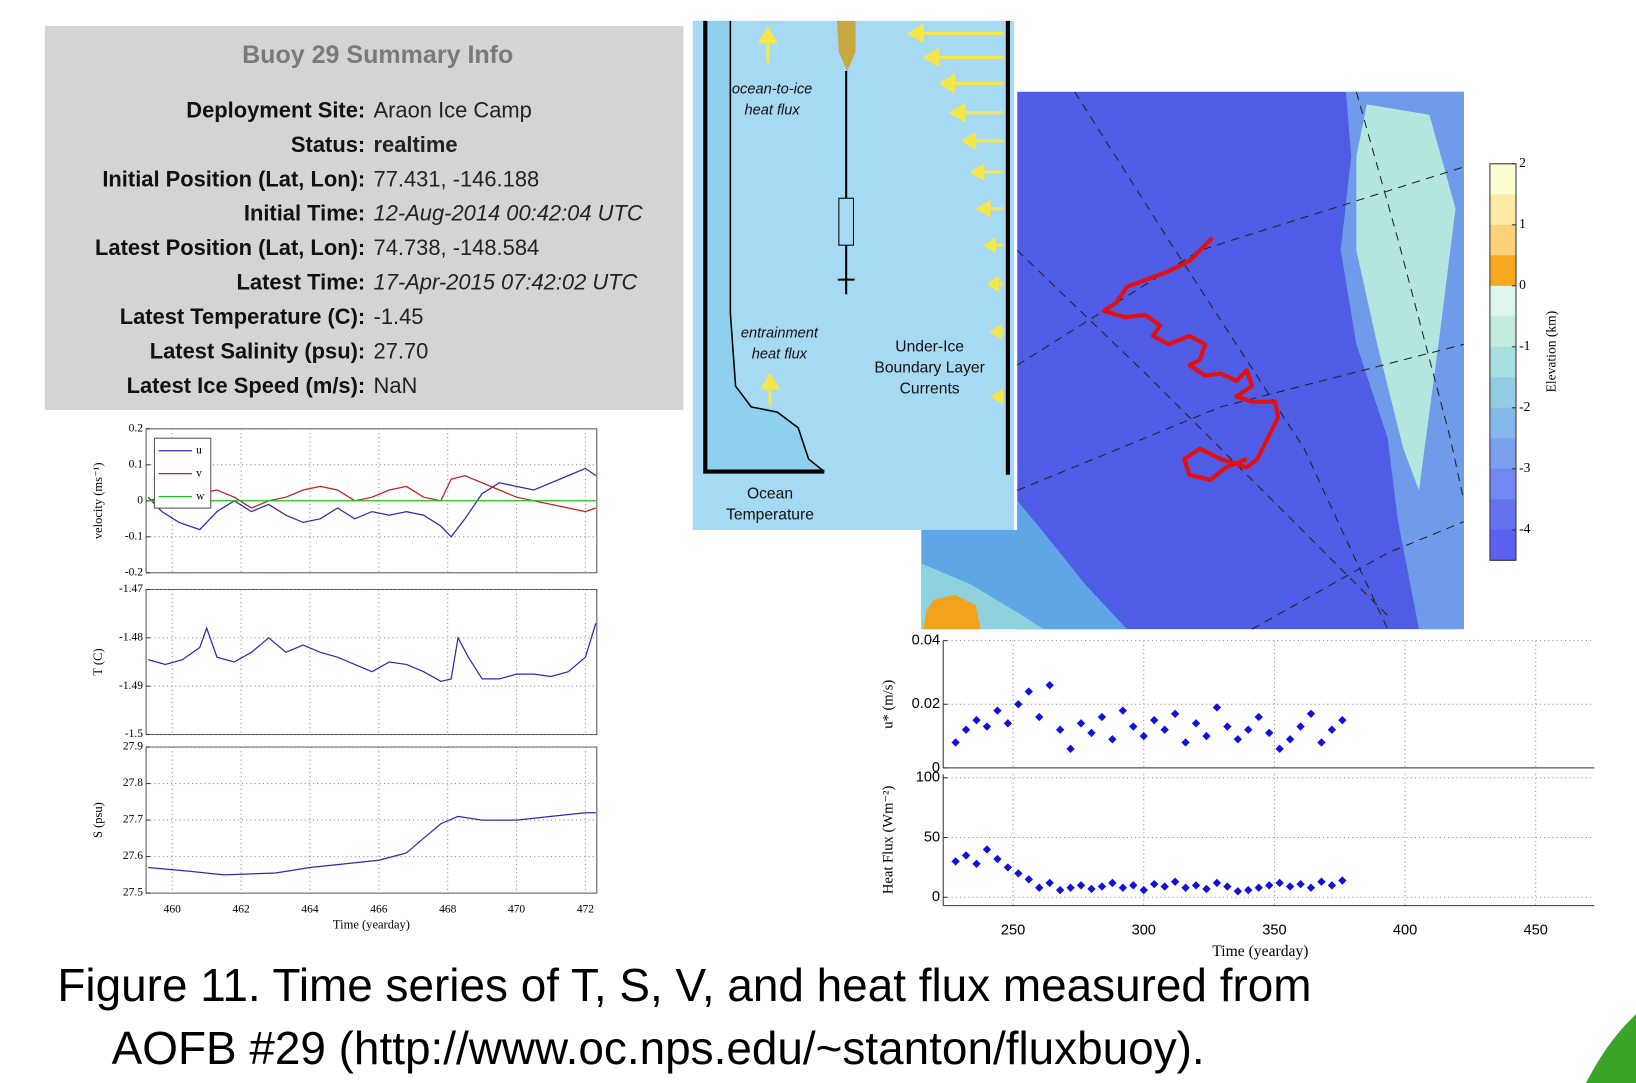  Describe the element at coordinates (396, 385) in the screenshot. I see `row-value: NaN` at that location.